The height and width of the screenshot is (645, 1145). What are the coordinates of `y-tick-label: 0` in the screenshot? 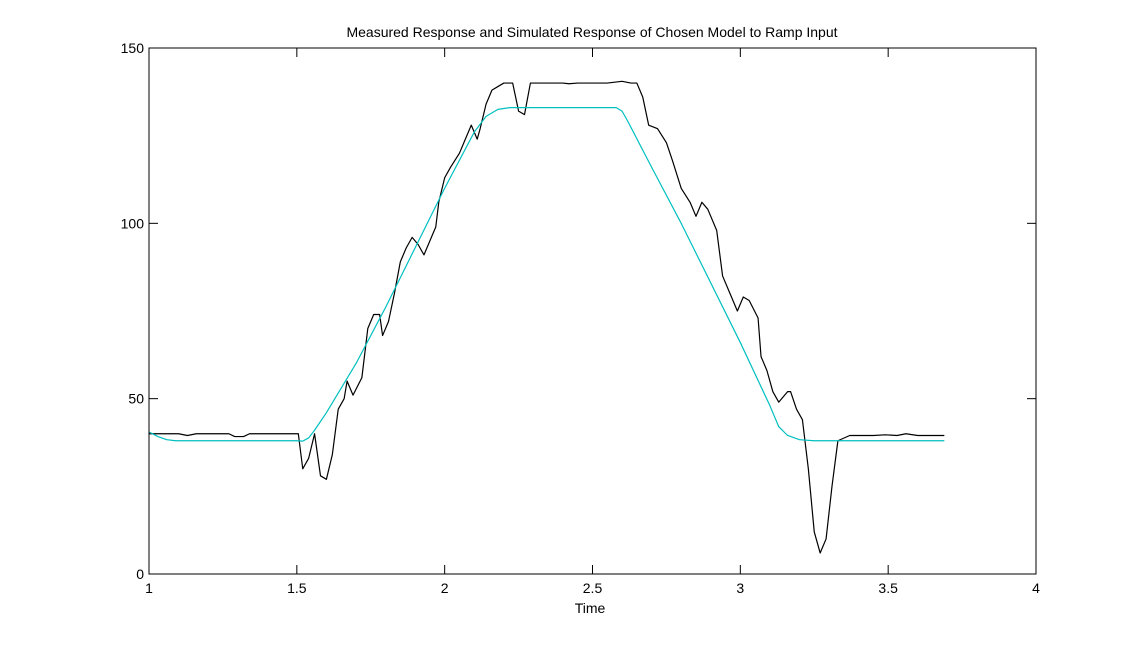 It's located at (140, 574).